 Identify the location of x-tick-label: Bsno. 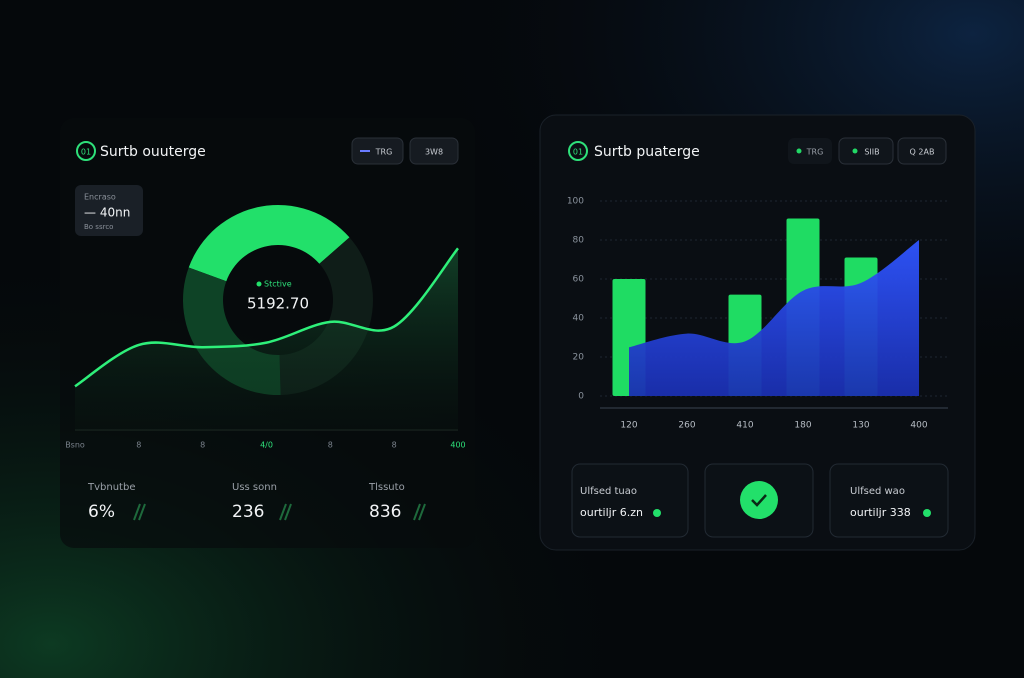
(75, 445).